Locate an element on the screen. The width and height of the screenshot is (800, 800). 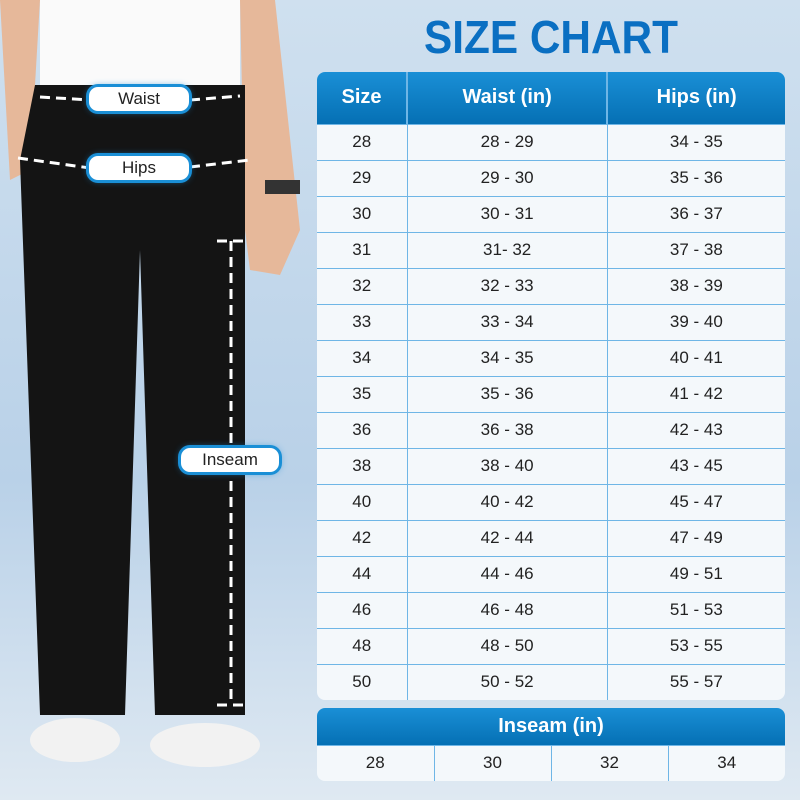
table-cell: 33 is located at coordinates (362, 321).